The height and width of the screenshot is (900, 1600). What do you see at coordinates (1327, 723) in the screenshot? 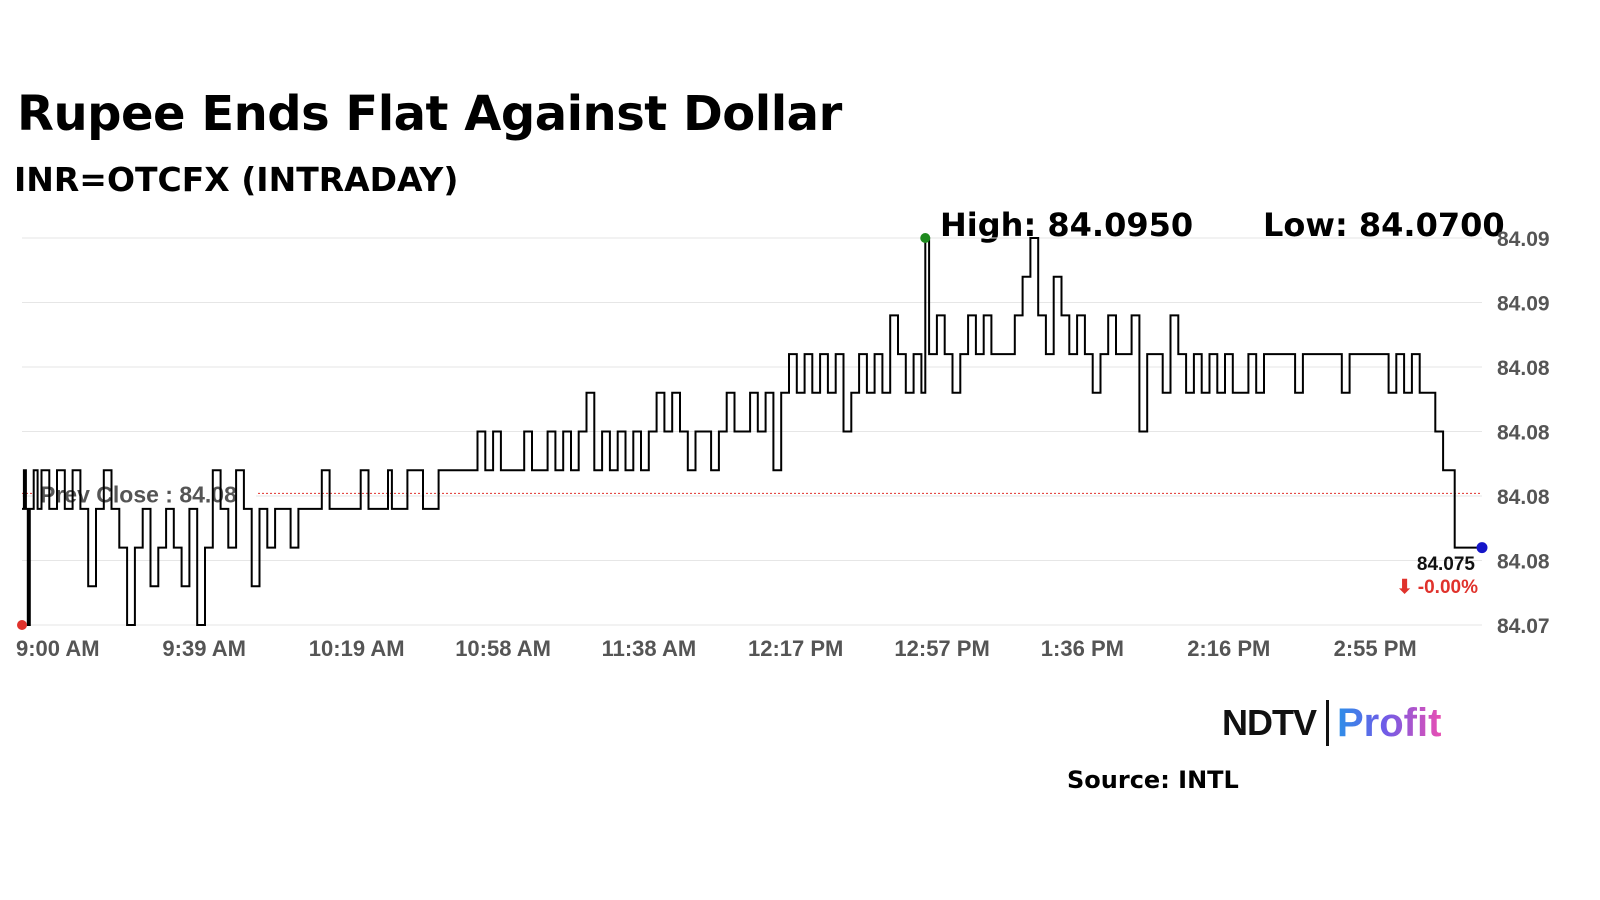
I see `logo-divider` at bounding box center [1327, 723].